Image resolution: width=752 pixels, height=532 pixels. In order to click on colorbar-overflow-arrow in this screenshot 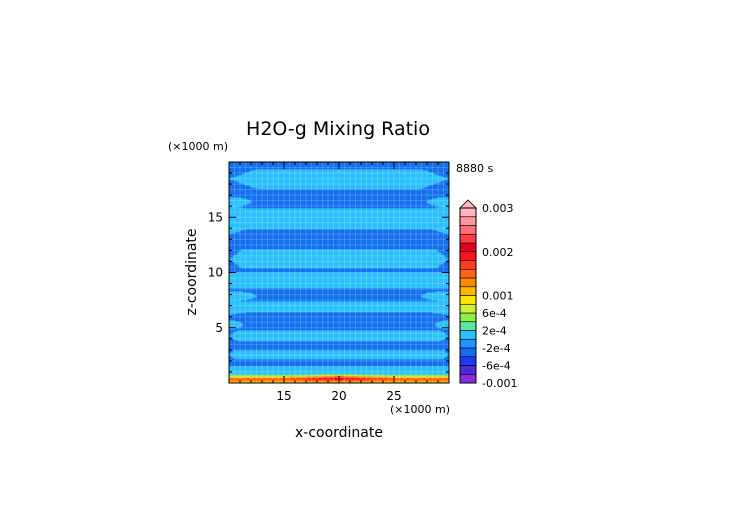, I will do `click(468, 204)`.